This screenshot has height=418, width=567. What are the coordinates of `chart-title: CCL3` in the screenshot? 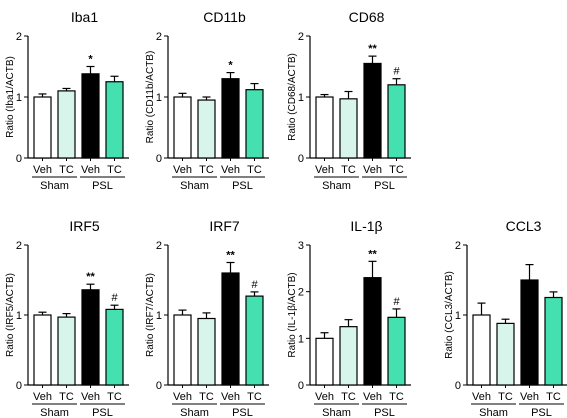 It's located at (524, 226).